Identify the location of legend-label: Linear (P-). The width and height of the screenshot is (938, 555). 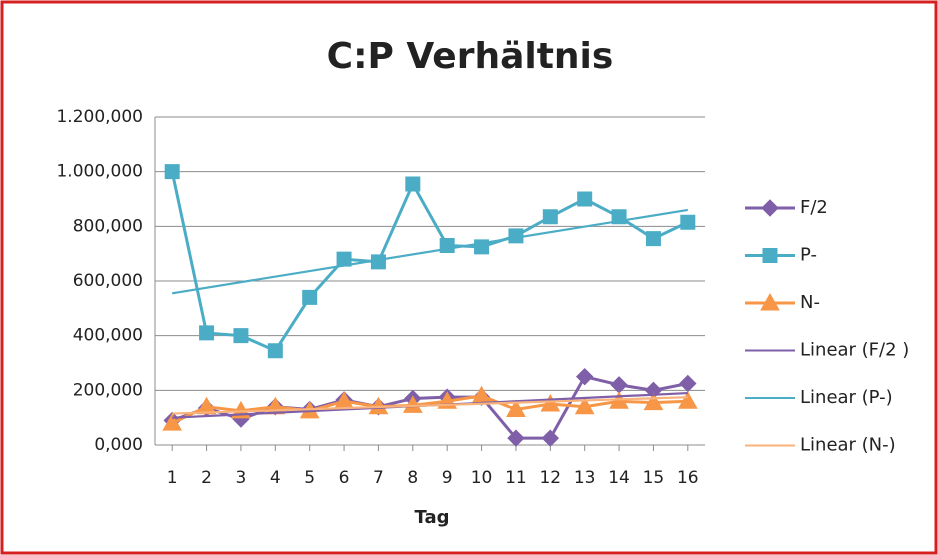
(846, 397).